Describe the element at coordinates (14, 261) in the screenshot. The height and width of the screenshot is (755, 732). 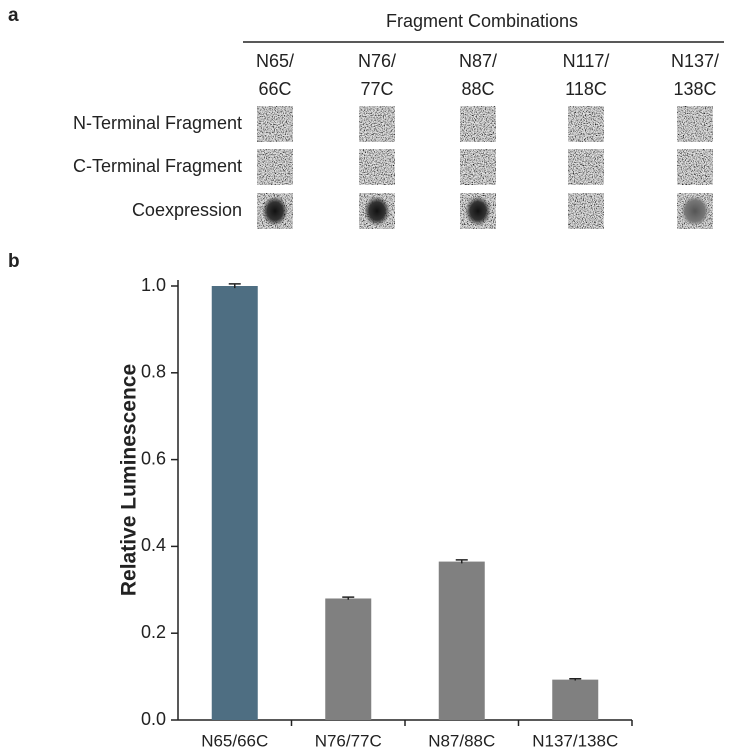
I see `panel-label: b` at that location.